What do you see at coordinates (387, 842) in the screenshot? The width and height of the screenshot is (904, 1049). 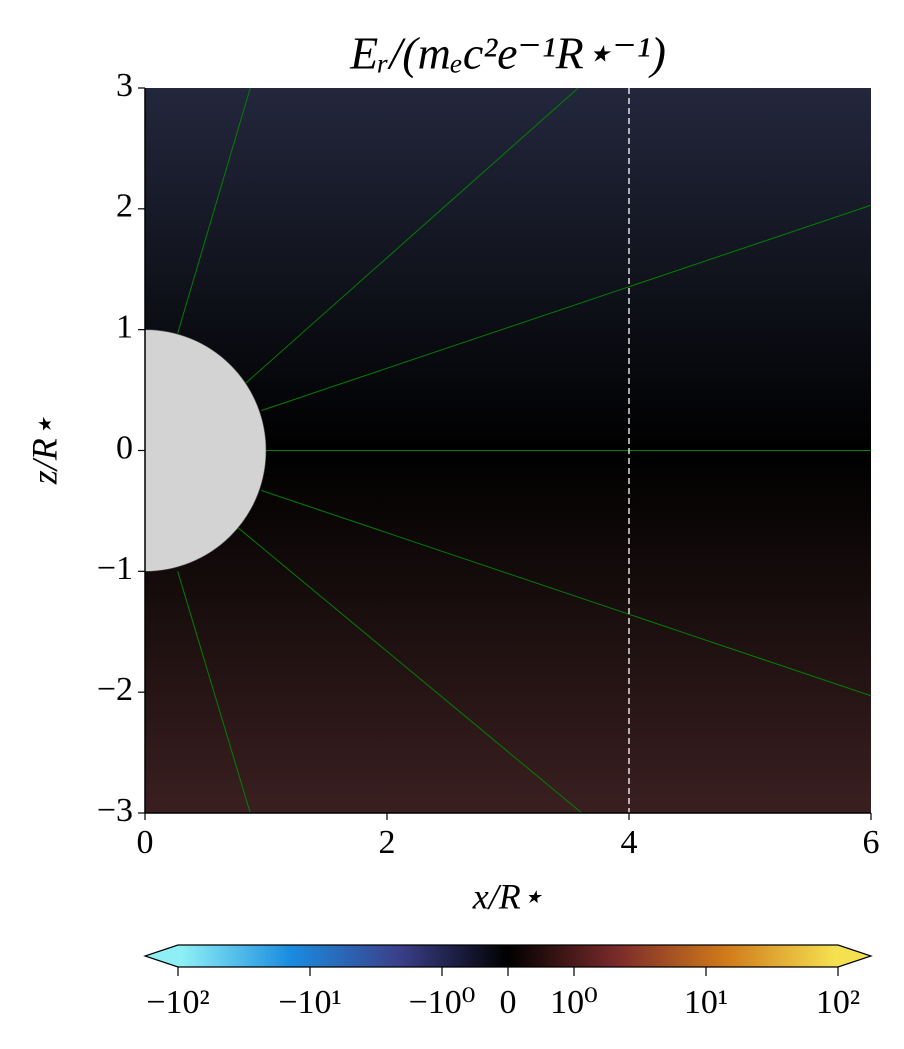 I see `x-tick-label: 2` at bounding box center [387, 842].